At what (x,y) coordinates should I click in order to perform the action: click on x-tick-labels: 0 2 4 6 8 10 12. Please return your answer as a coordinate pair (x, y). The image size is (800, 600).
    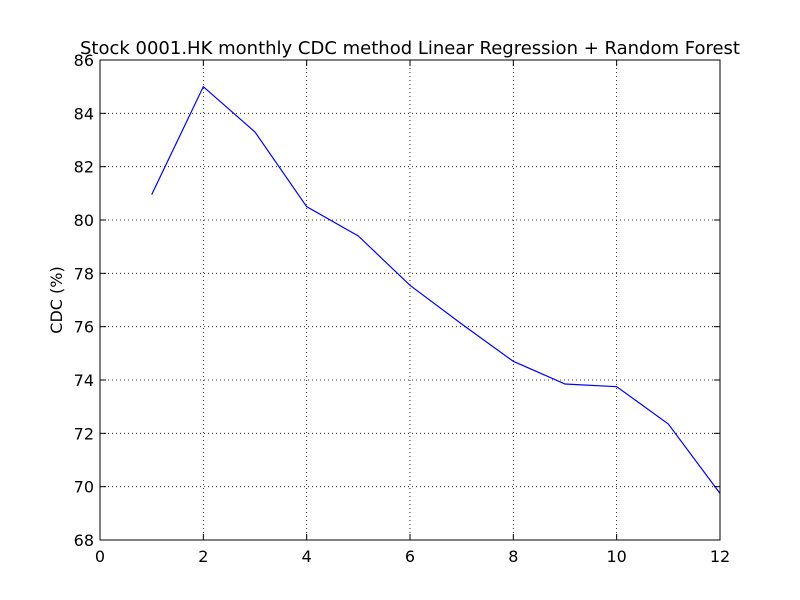
    Looking at the image, I should click on (412, 556).